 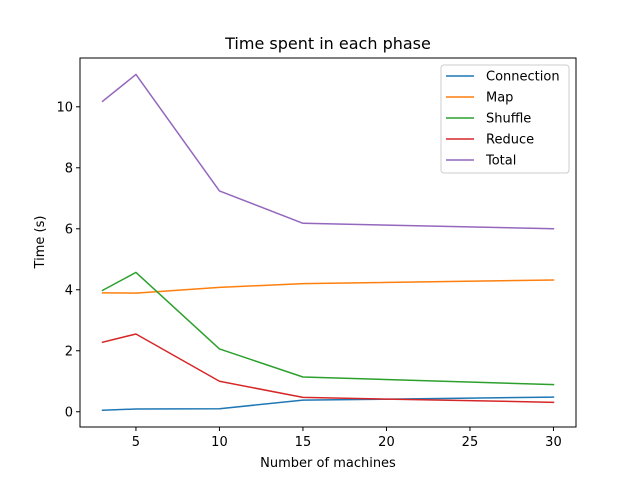 I want to click on y-tick-label: 2, so click(x=69, y=351).